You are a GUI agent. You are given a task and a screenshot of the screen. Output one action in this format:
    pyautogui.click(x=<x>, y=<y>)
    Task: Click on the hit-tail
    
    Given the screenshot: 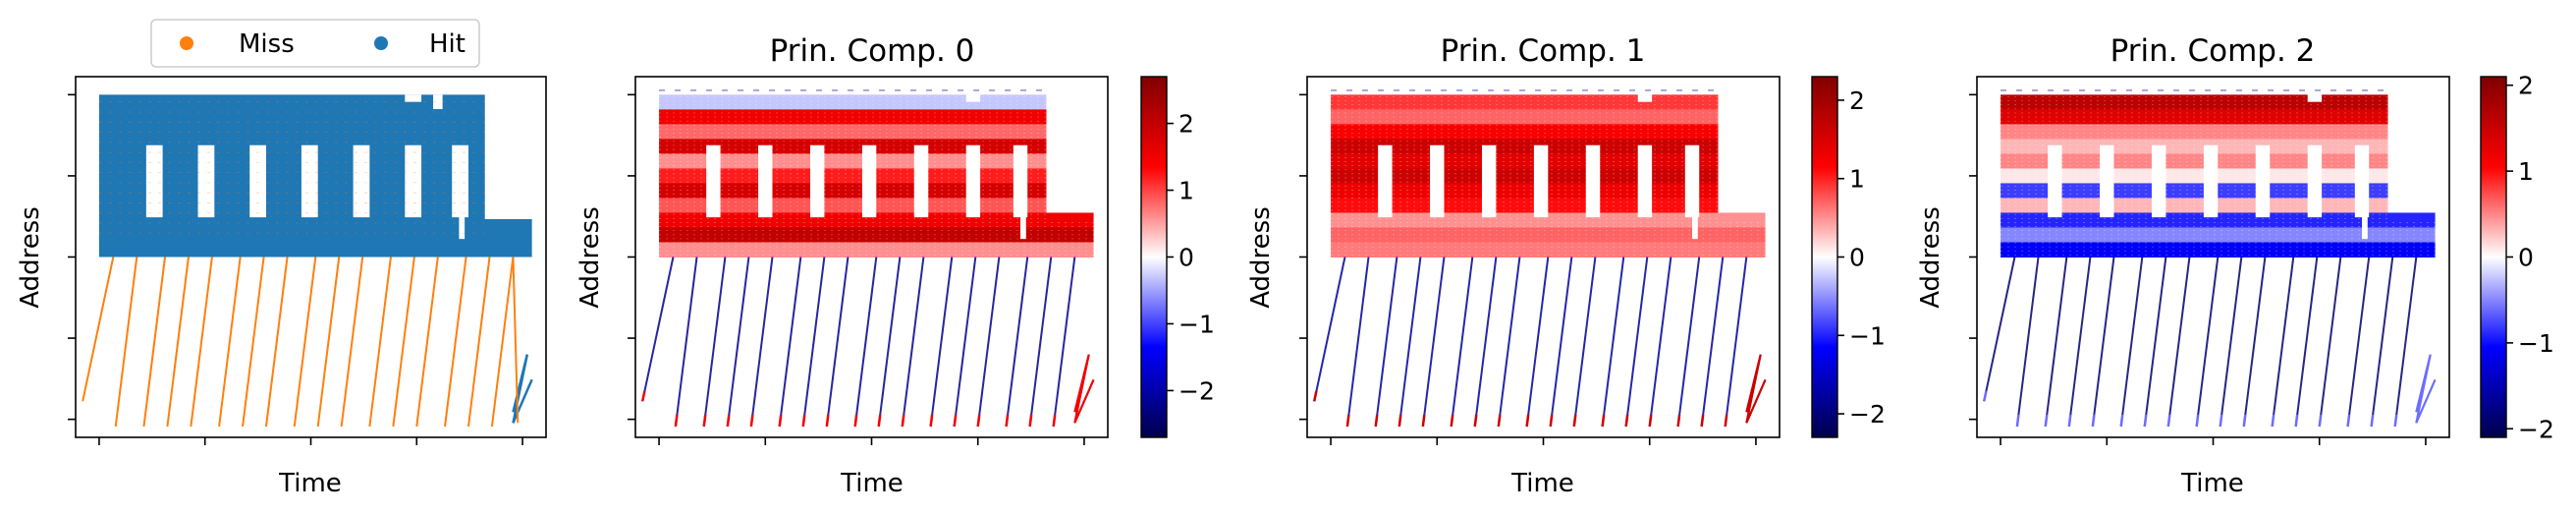 What is the action you would take?
    pyautogui.click(x=522, y=389)
    